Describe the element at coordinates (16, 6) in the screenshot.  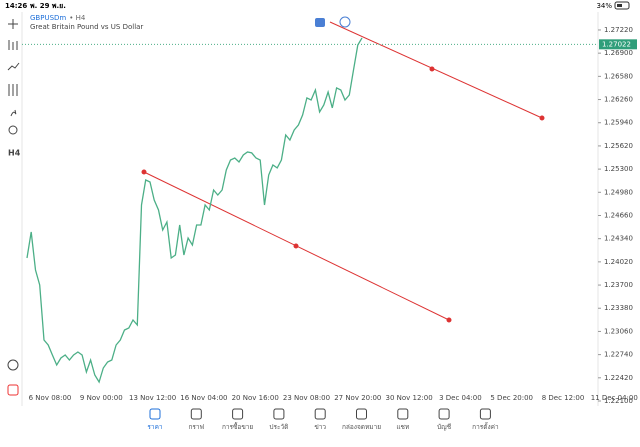
I see `status-time: 14:26` at that location.